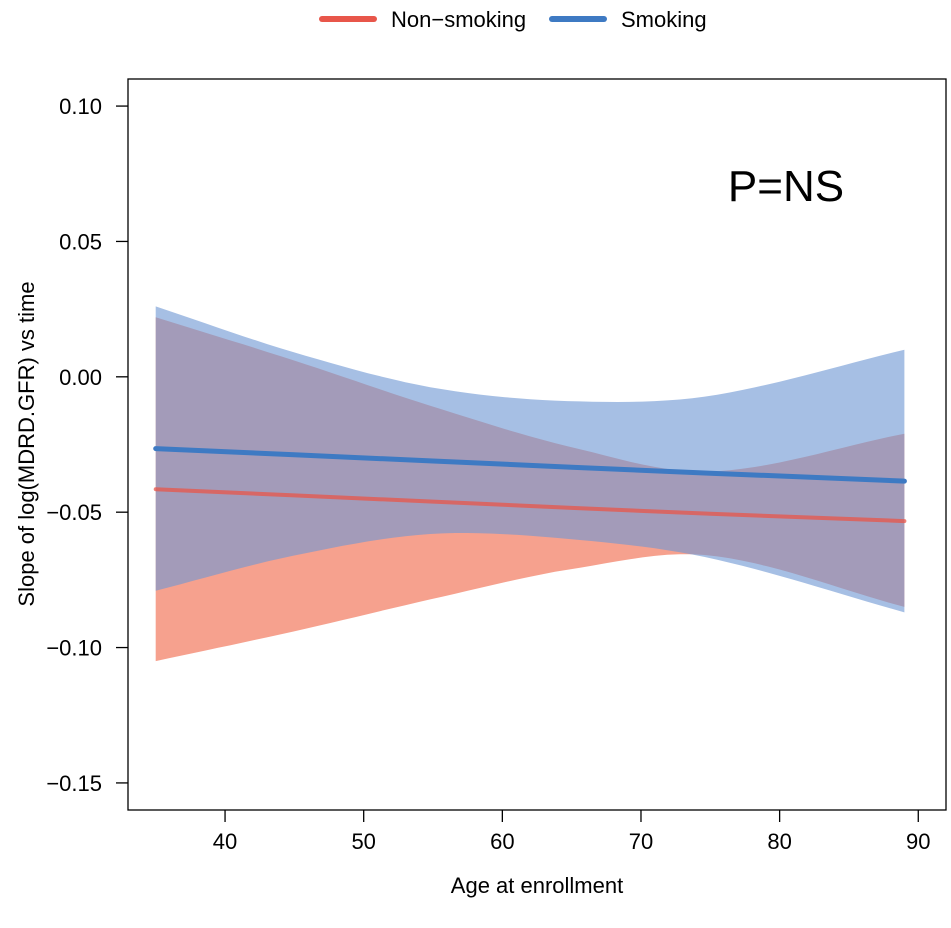 The image size is (951, 928). I want to click on series-lines, so click(530, 485).